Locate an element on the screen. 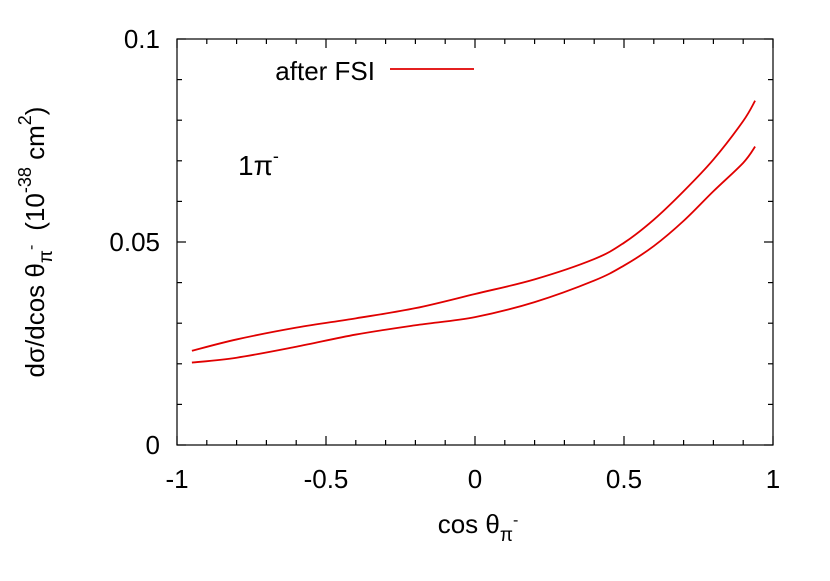  y-axis-label: dσ/dcos θπ- (10-38 cm2) is located at coordinates (36, 242).